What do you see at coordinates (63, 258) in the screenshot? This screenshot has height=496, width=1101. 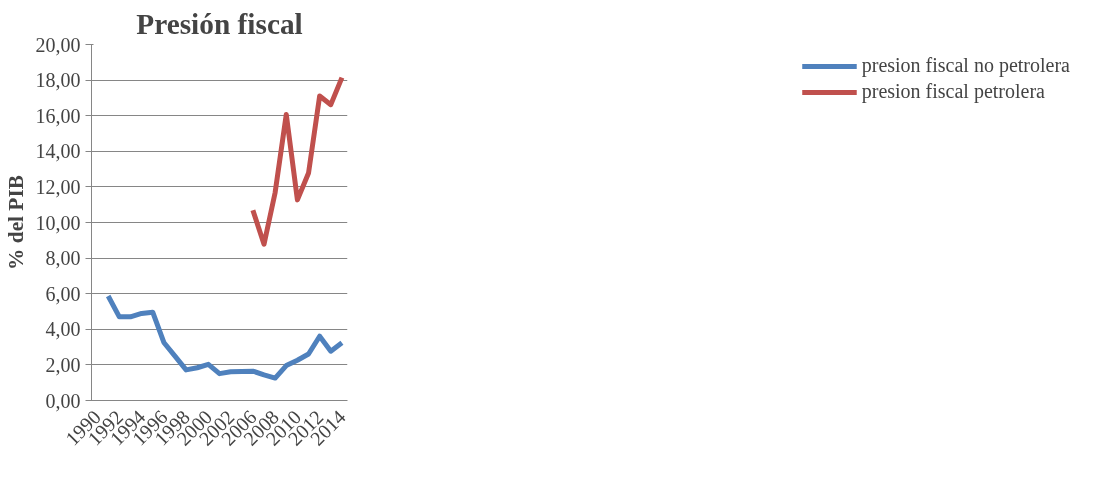 I see `y-tick-label: 8,00` at bounding box center [63, 258].